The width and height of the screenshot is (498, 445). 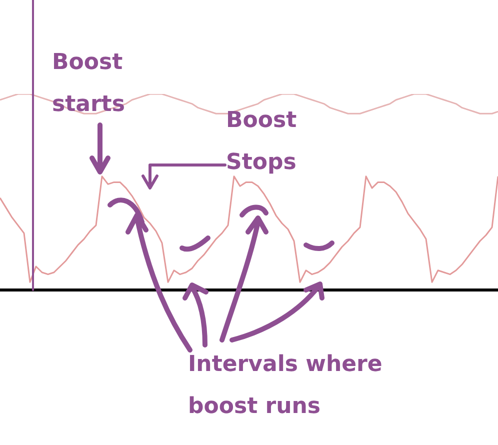 I want to click on annotation: Boost starts, so click(x=89, y=84).